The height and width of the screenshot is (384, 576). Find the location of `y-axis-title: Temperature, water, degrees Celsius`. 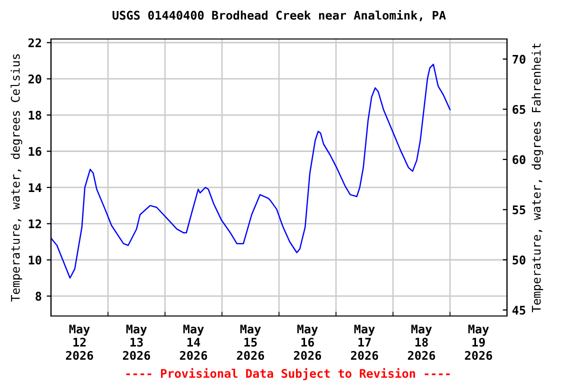

y-axis-title: Temperature, water, degrees Celsius is located at coordinates (16, 178).